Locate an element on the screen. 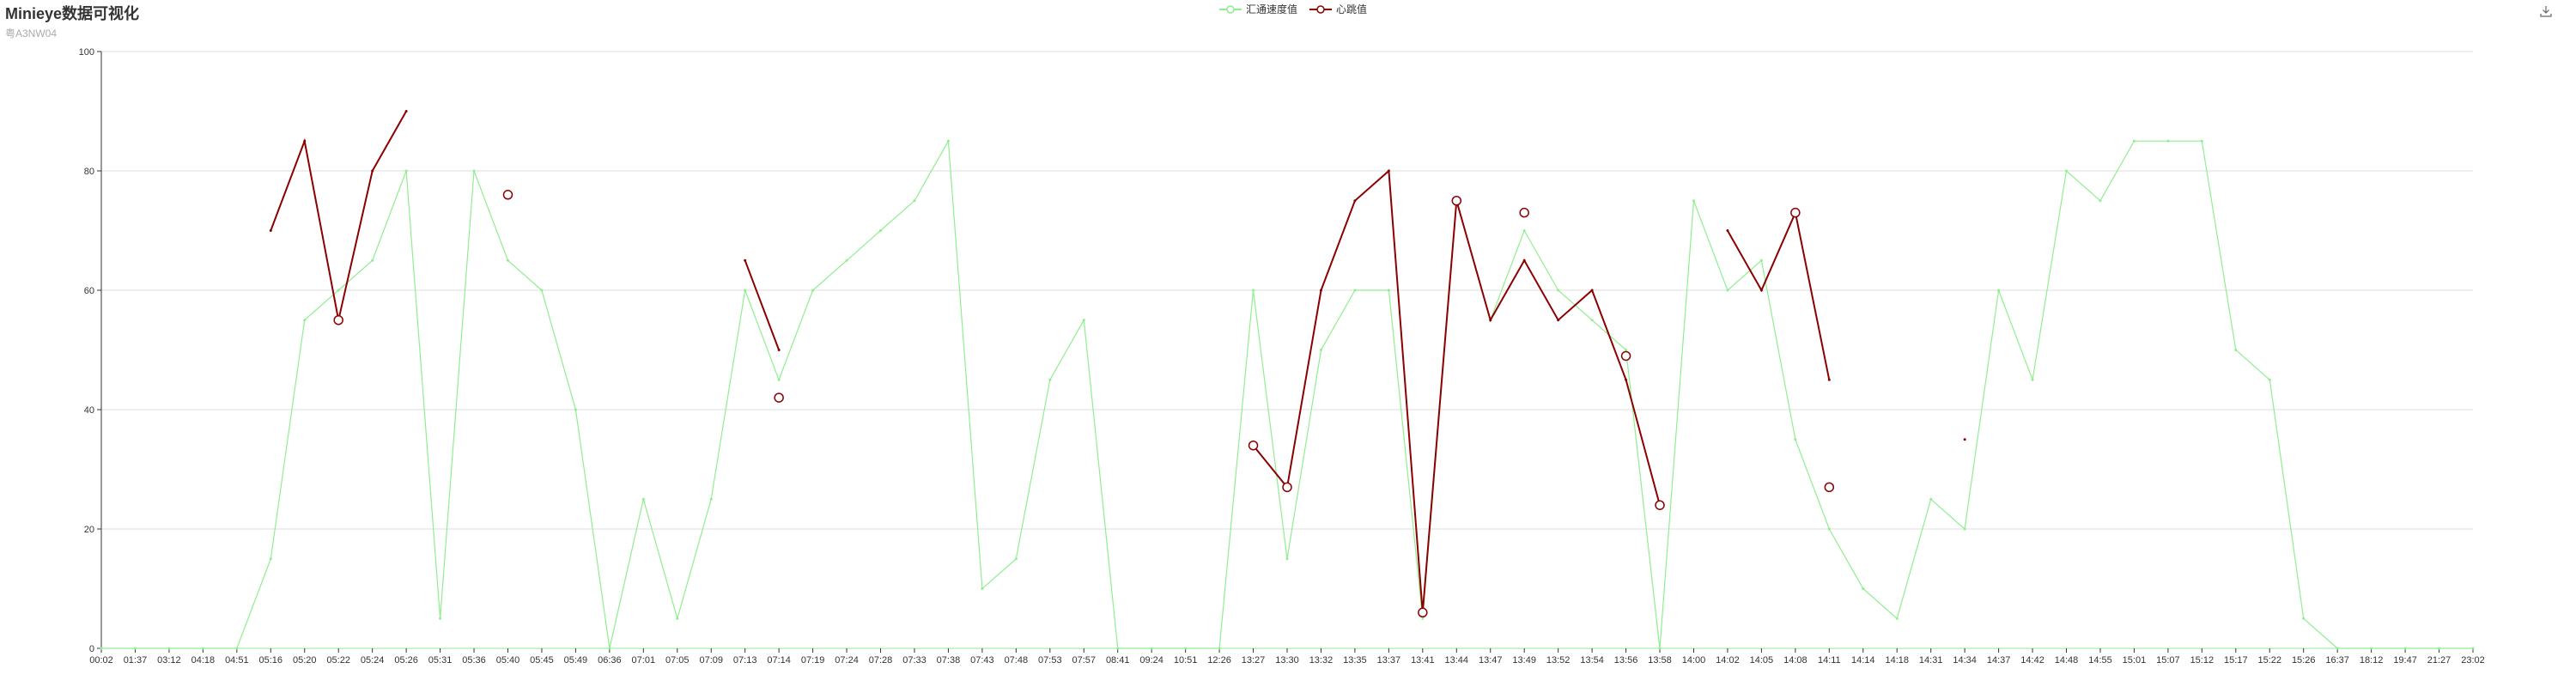  x-tick-label-46: 13:58 is located at coordinates (1660, 660).